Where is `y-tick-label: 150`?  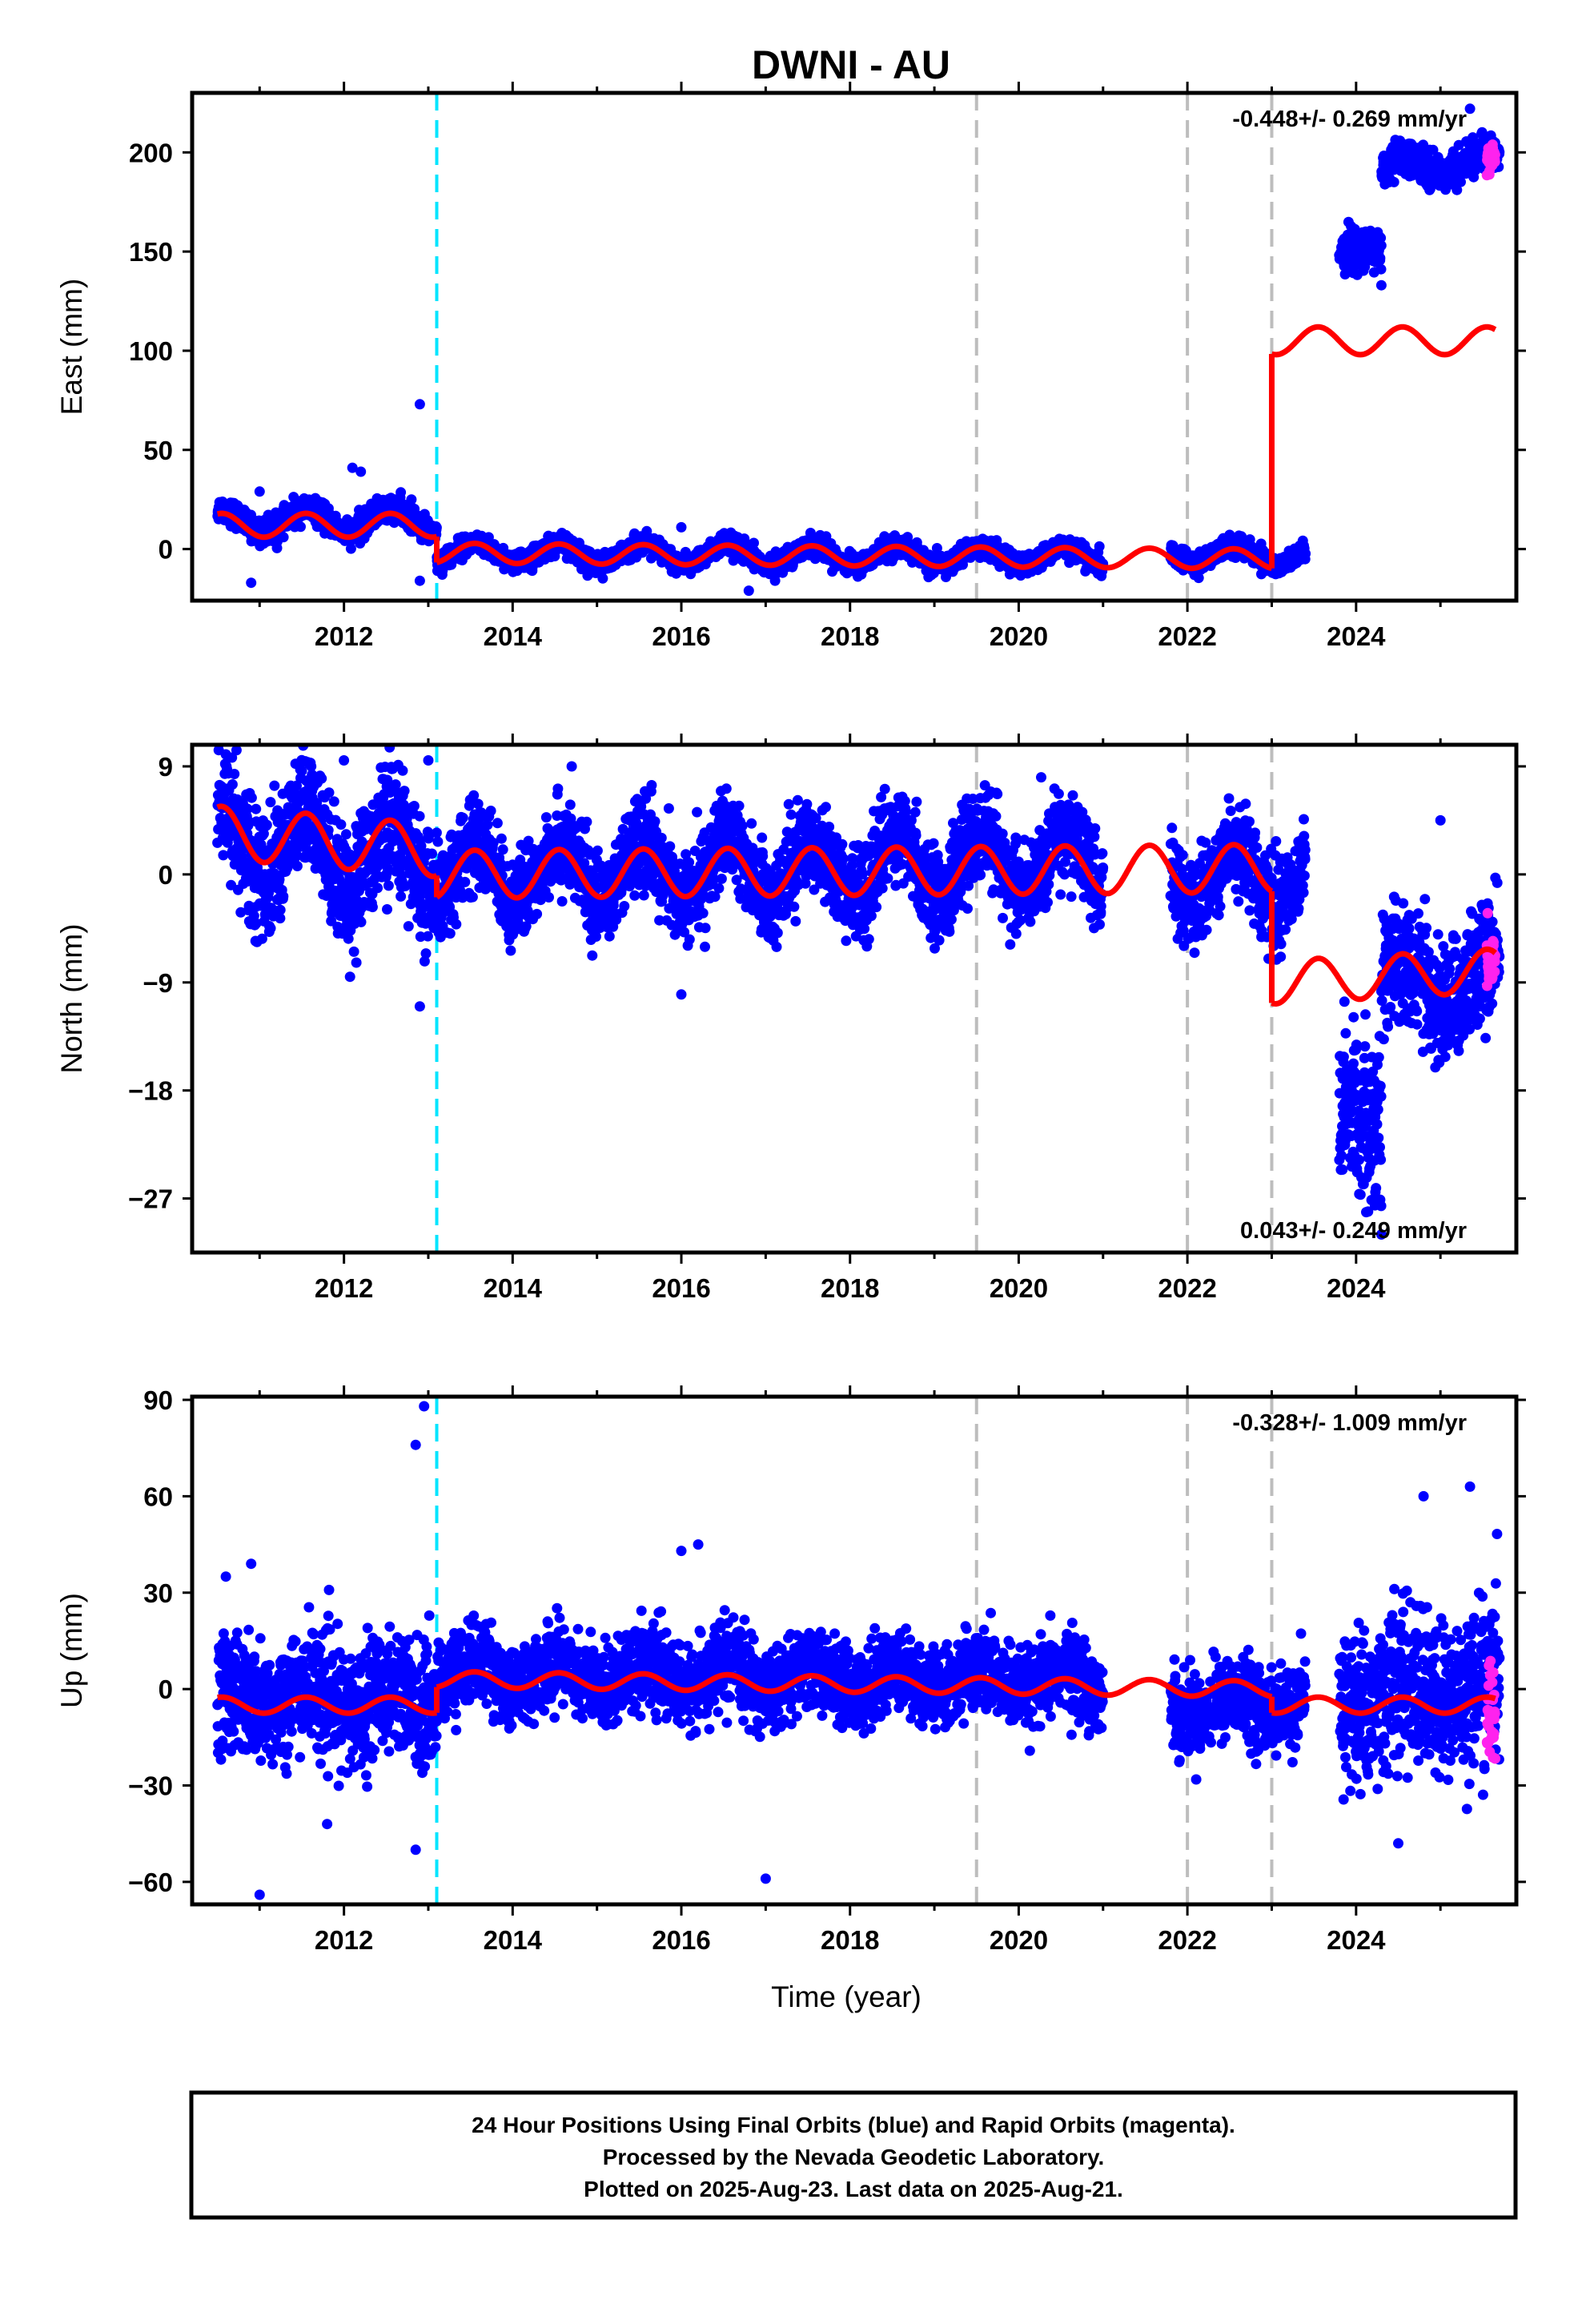
y-tick-label: 150 is located at coordinates (151, 252).